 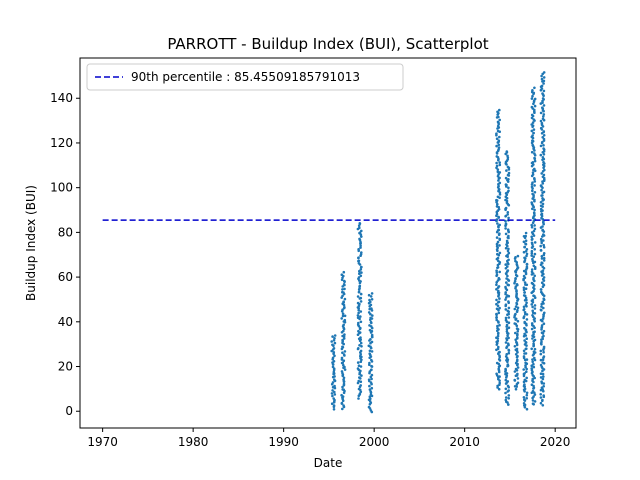 I want to click on x-tick-label: 2020, so click(x=555, y=442).